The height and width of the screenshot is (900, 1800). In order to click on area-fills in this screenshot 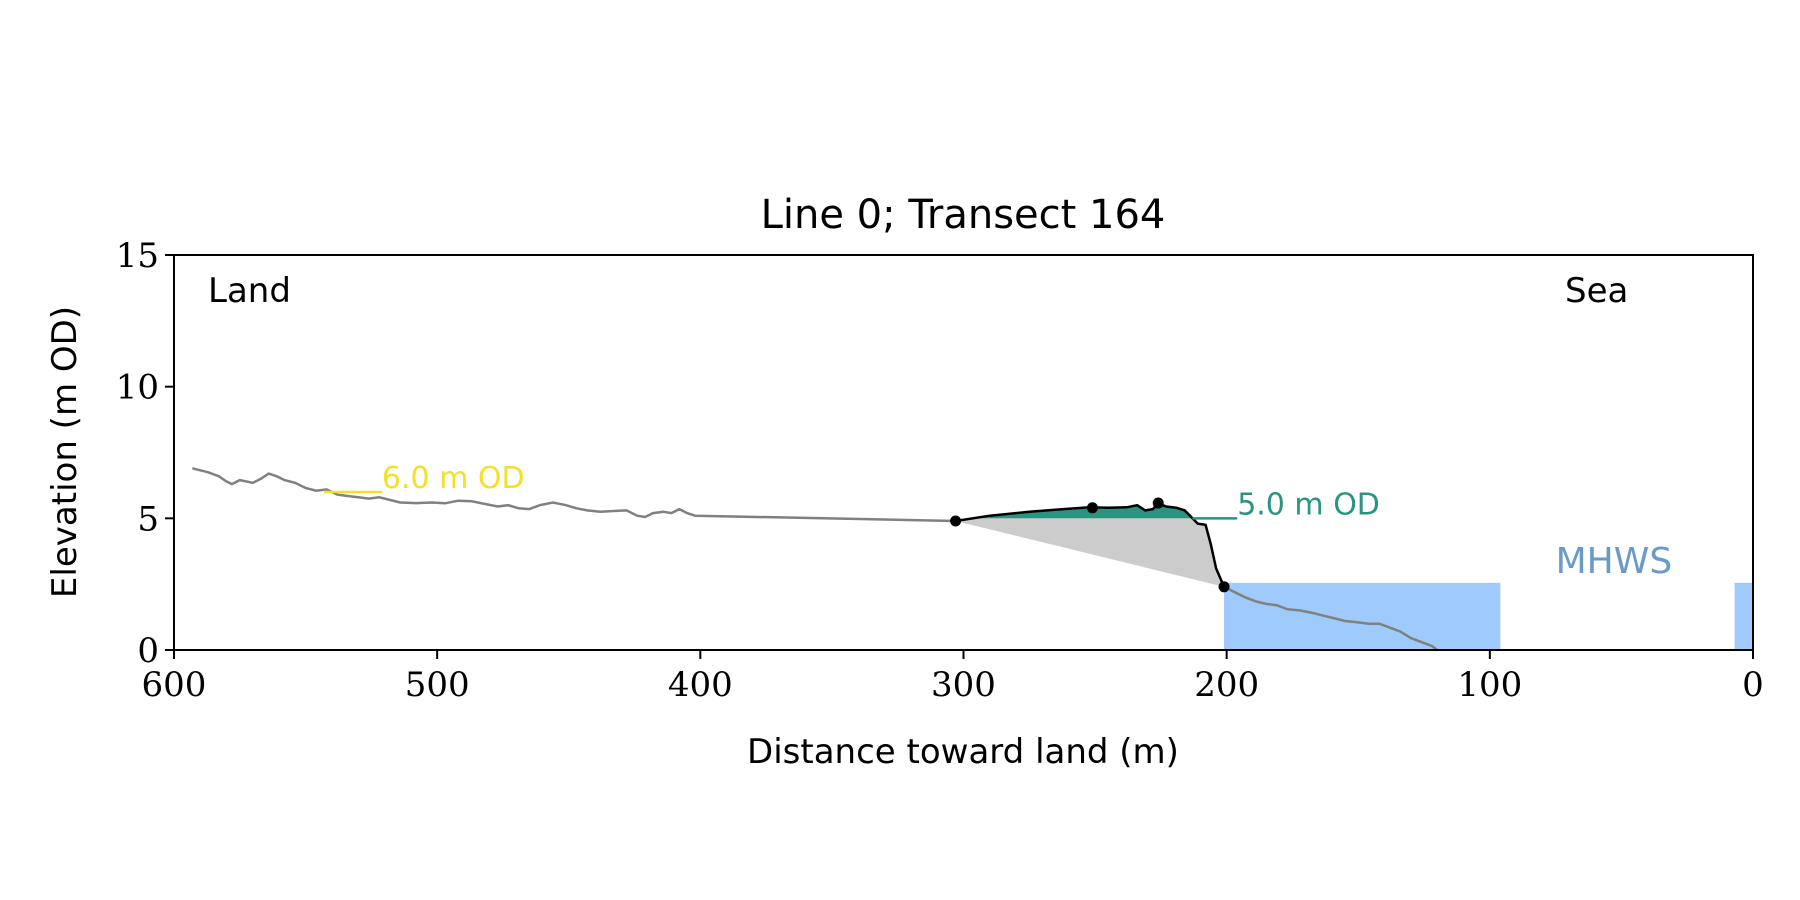, I will do `click(1354, 576)`.